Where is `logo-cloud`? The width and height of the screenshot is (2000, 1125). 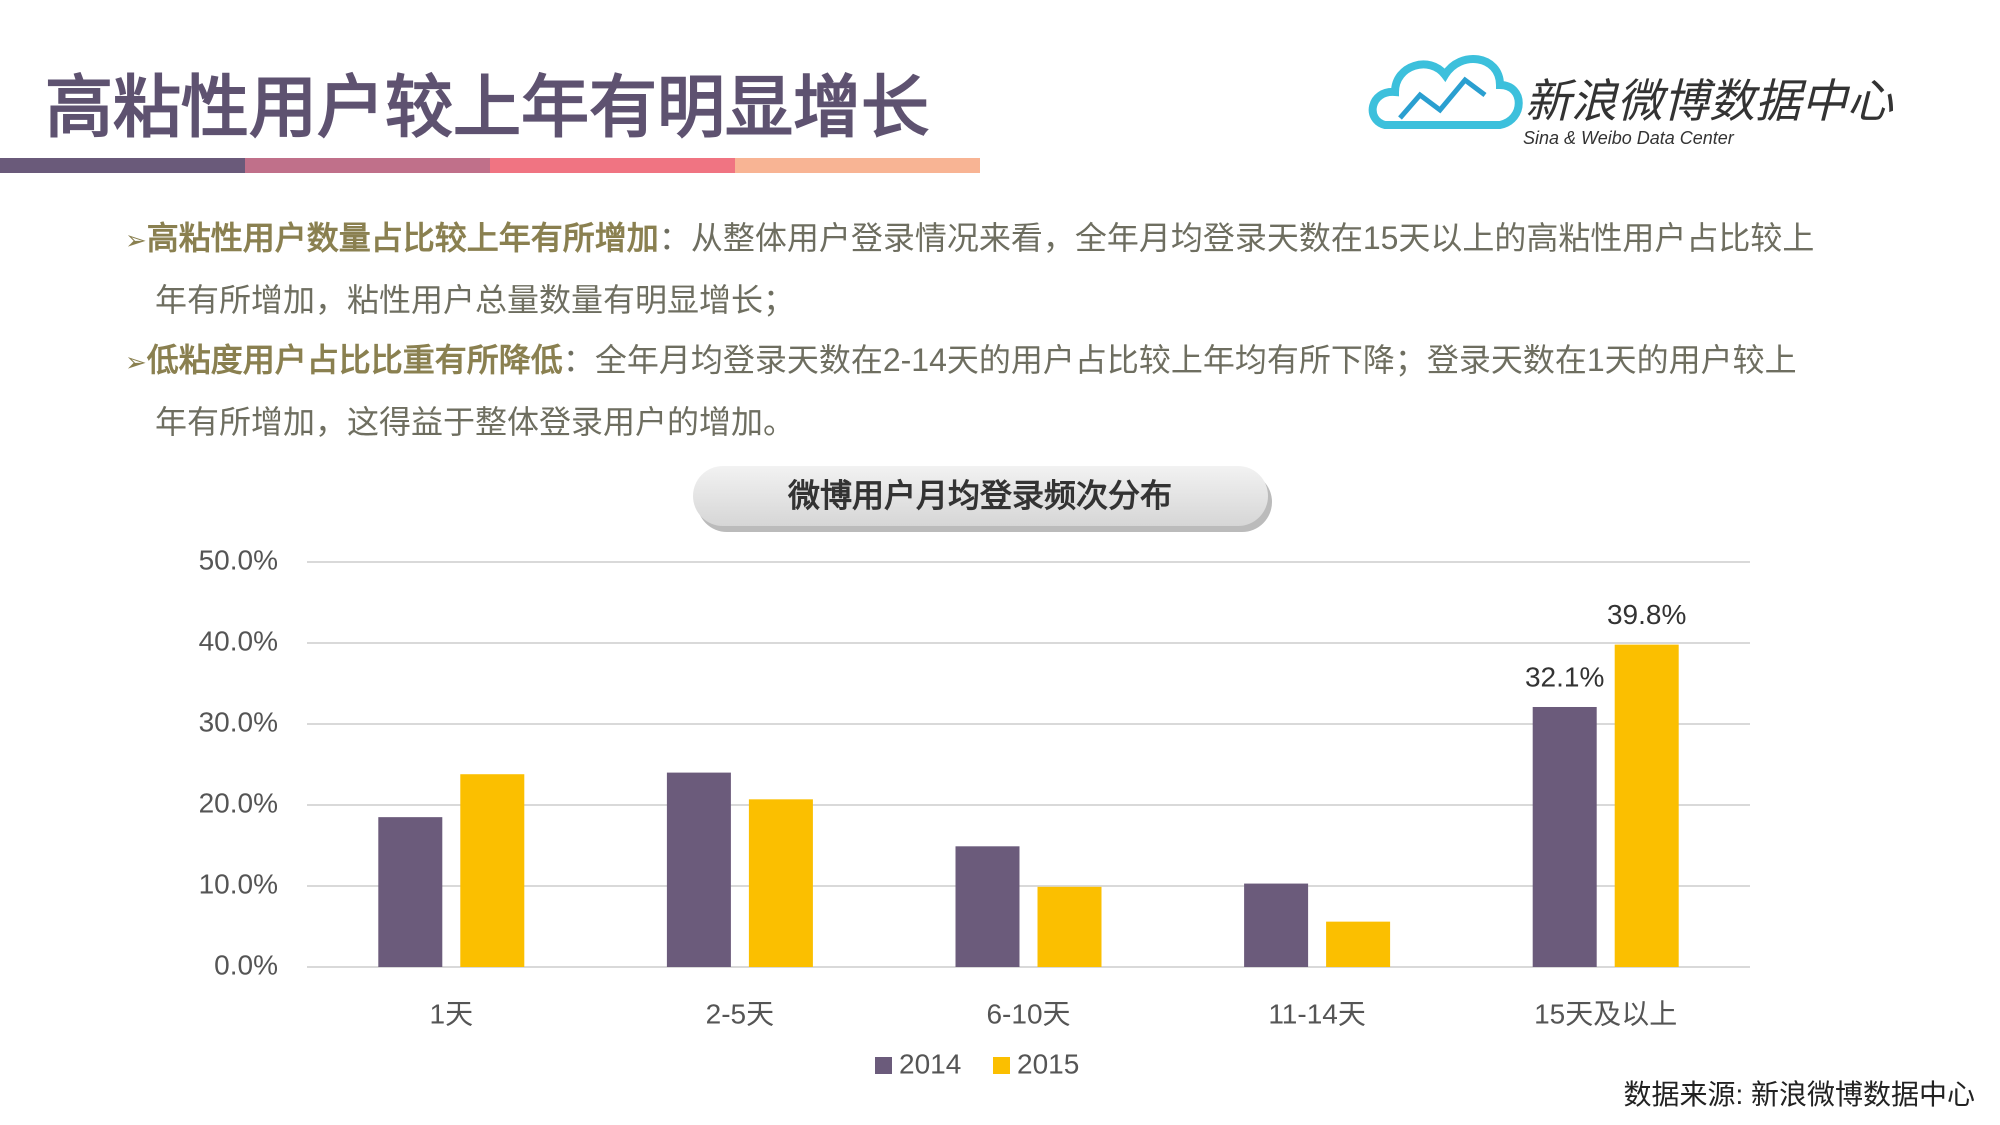 logo-cloud is located at coordinates (1445, 92).